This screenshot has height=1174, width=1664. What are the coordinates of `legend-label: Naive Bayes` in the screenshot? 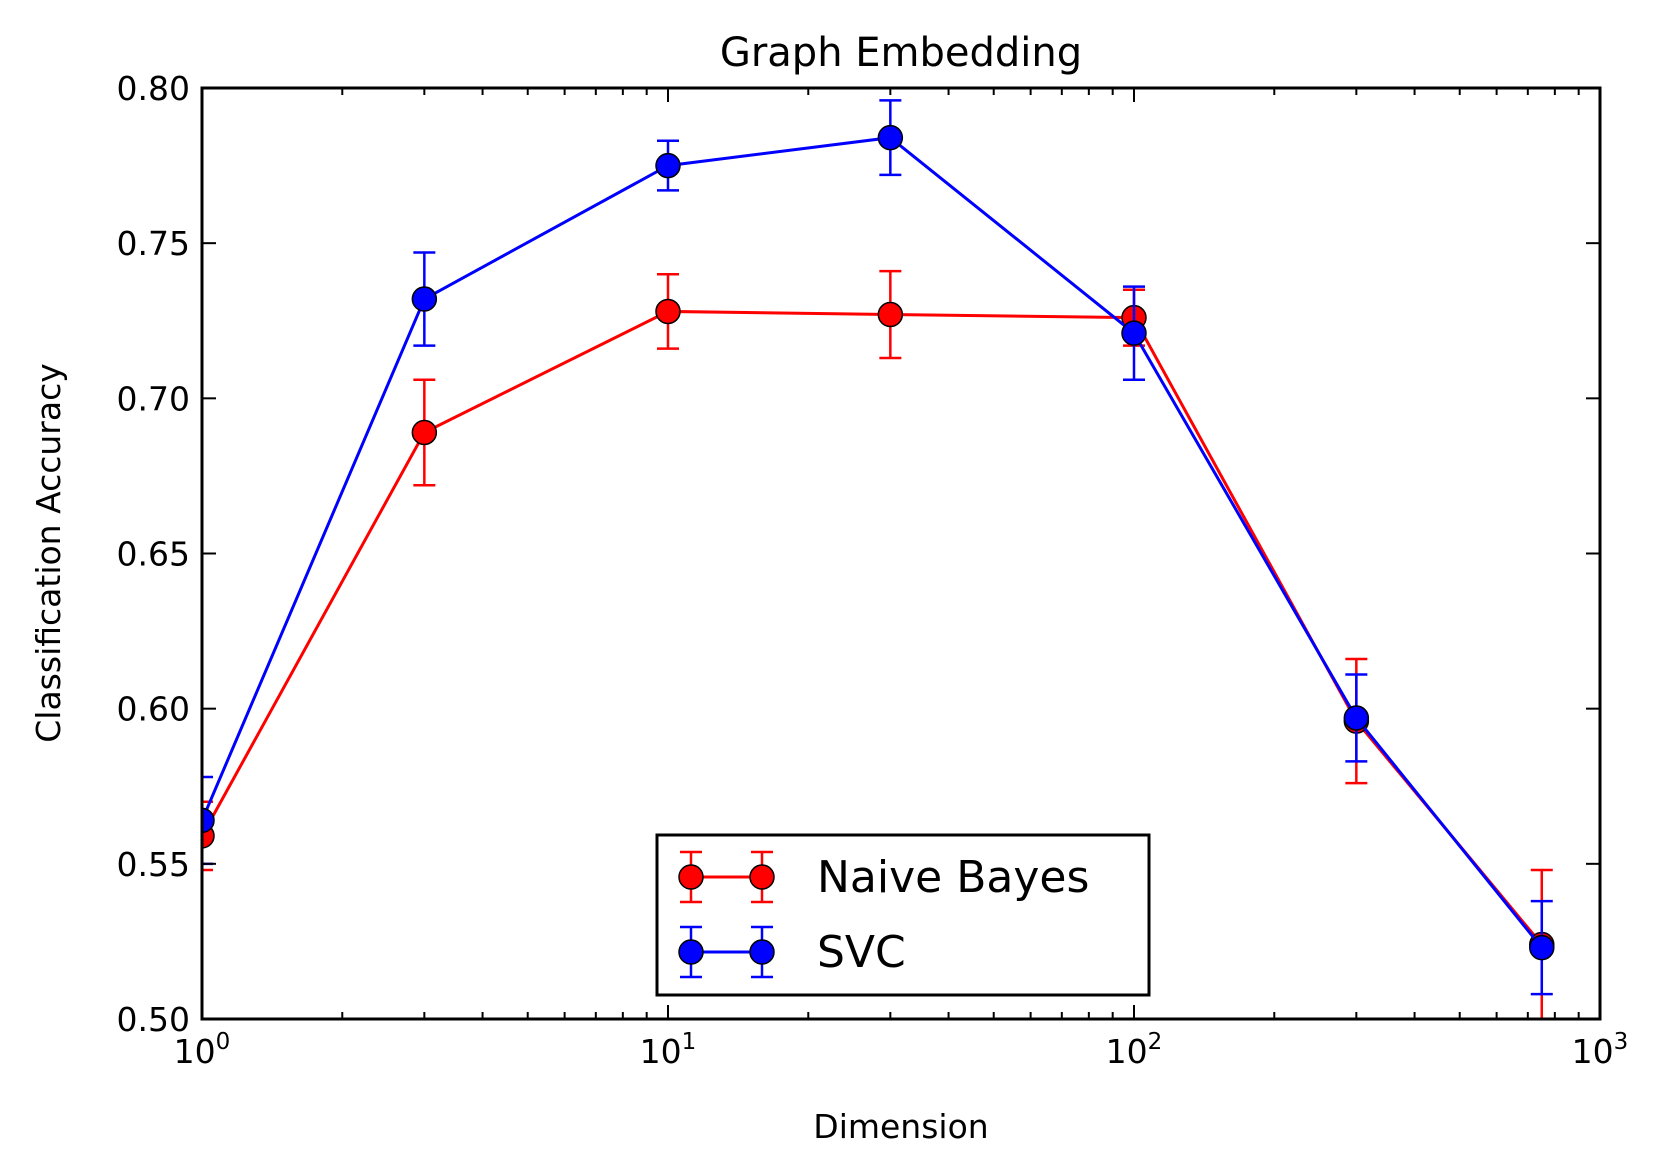 It's located at (953, 877).